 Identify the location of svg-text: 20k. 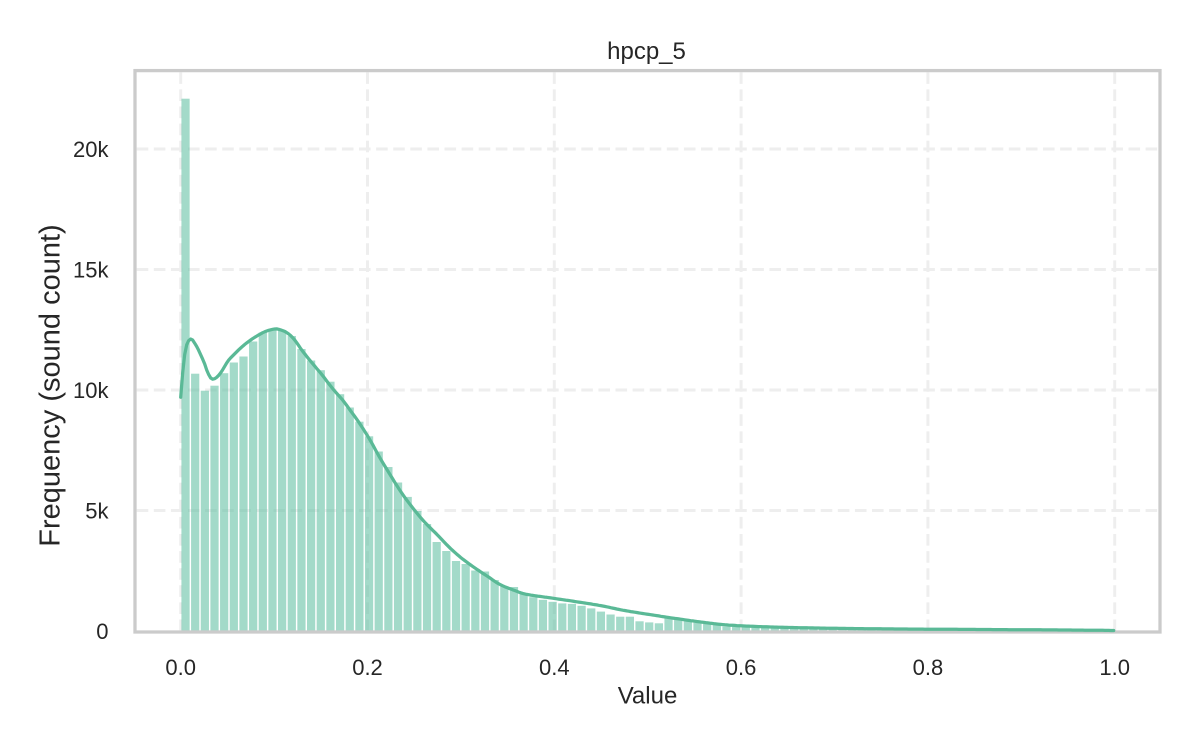
(91, 149).